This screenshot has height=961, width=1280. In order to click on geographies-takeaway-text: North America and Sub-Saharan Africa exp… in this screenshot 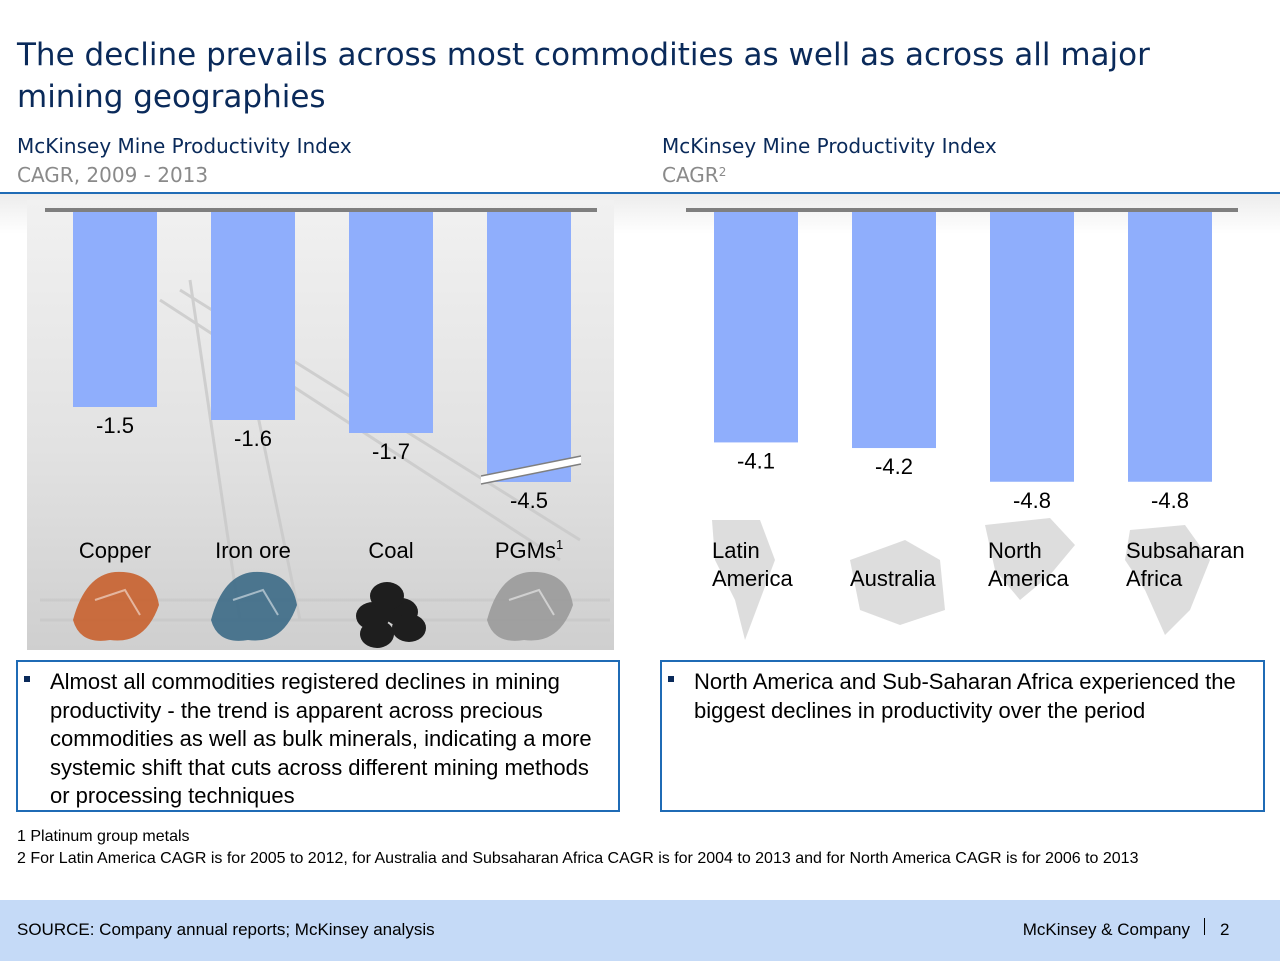, I will do `click(965, 696)`.